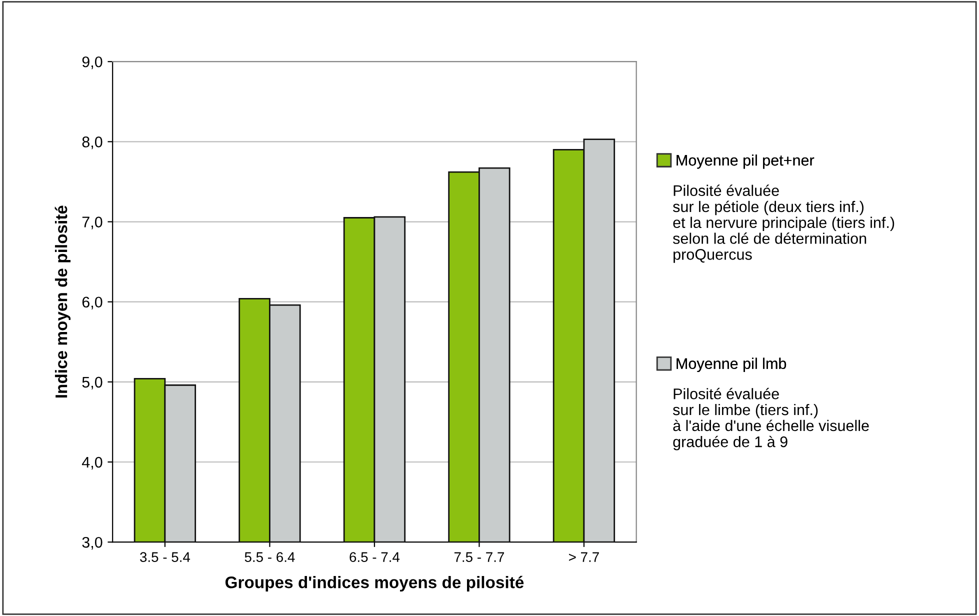 Image resolution: width=979 pixels, height=616 pixels. What do you see at coordinates (62, 302) in the screenshot?
I see `y-axis-title: Indice moyen de pilosité` at bounding box center [62, 302].